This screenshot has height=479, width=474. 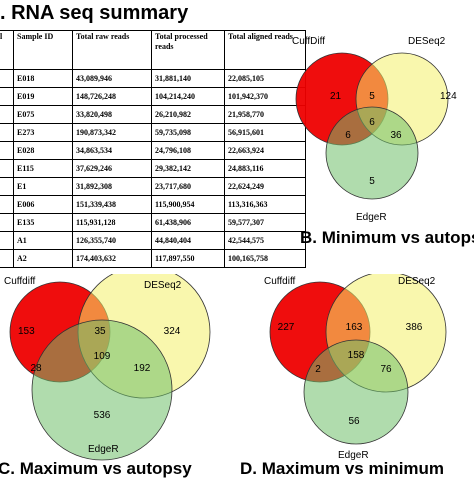 What do you see at coordinates (318, 369) in the screenshot?
I see `venn-d-r13: 2` at bounding box center [318, 369].